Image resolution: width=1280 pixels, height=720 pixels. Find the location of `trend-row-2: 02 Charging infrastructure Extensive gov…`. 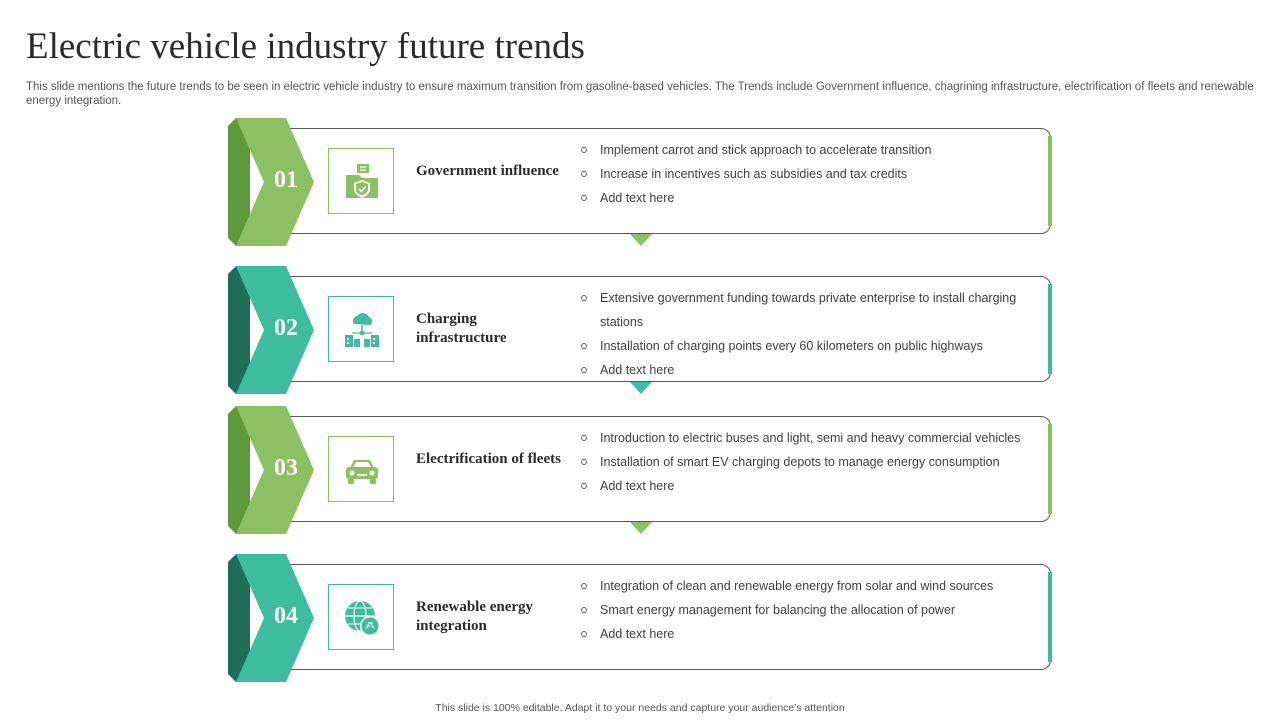

trend-row-2: 02 Charging infrastructure Extensive gov… is located at coordinates (643, 330).